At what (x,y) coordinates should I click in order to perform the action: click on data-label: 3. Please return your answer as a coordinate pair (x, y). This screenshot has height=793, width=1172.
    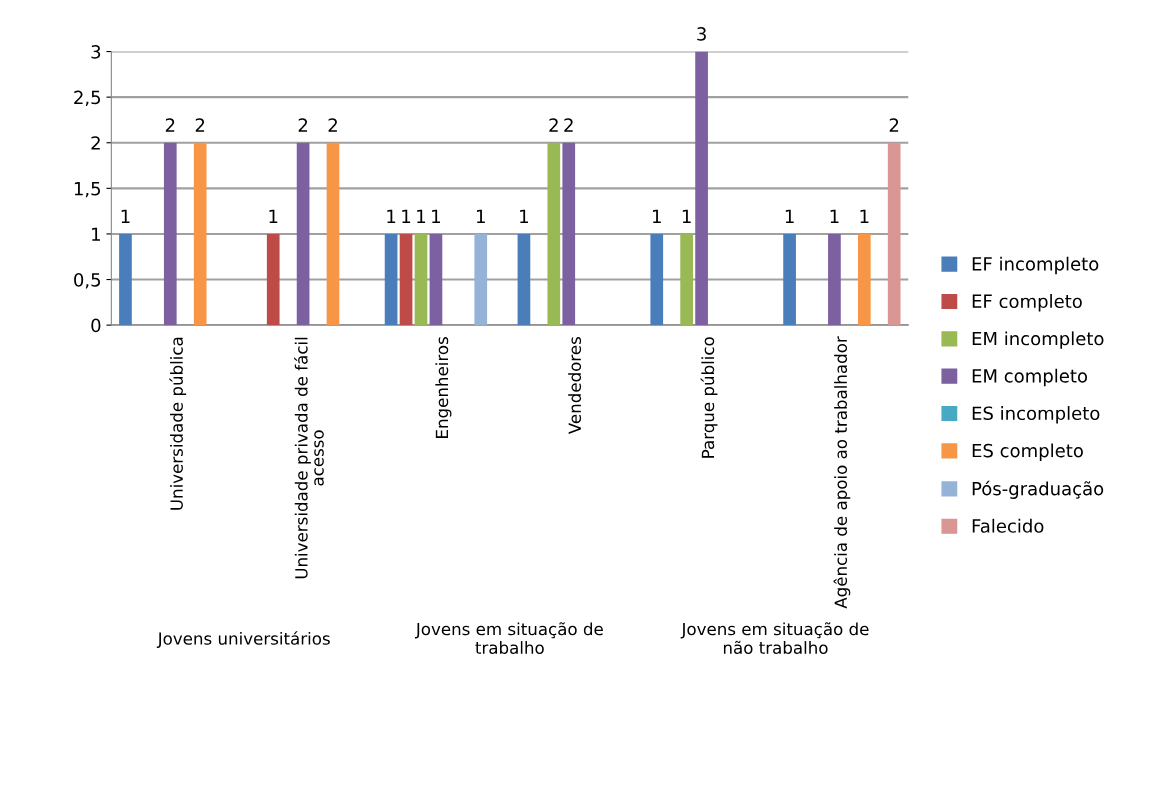
    Looking at the image, I should click on (701, 34).